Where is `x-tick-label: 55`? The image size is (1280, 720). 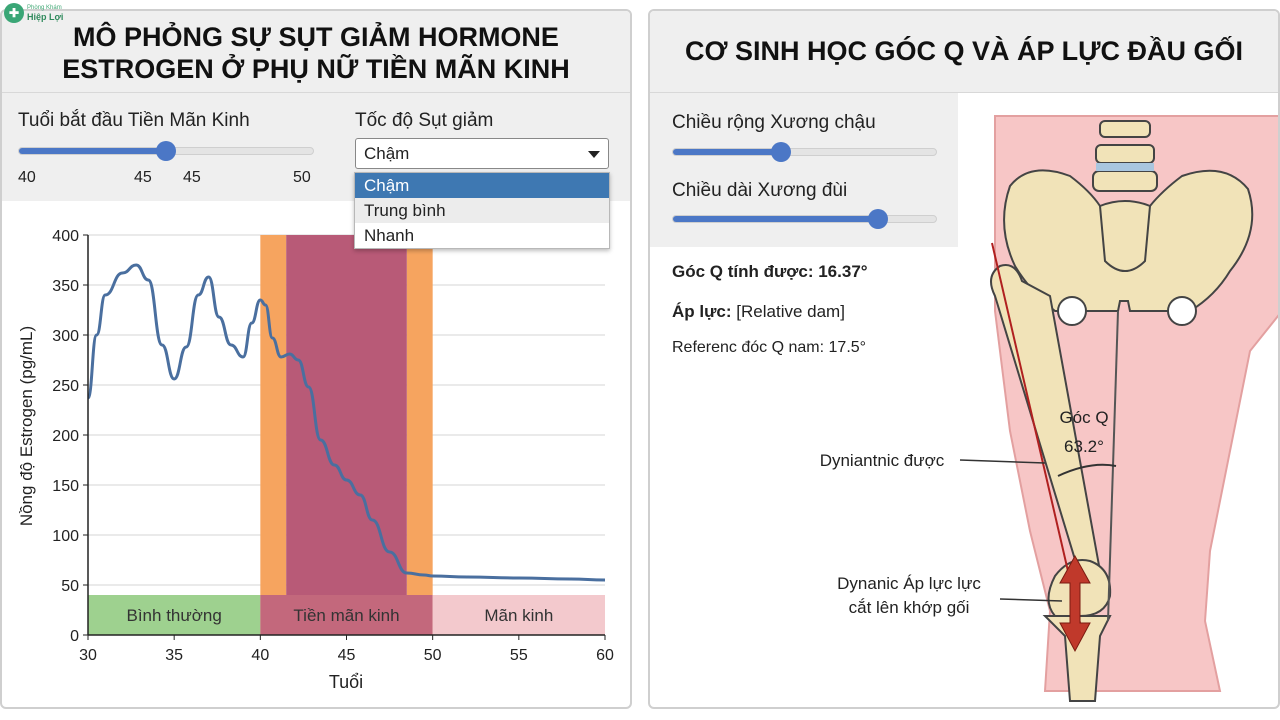 x-tick-label: 55 is located at coordinates (519, 655).